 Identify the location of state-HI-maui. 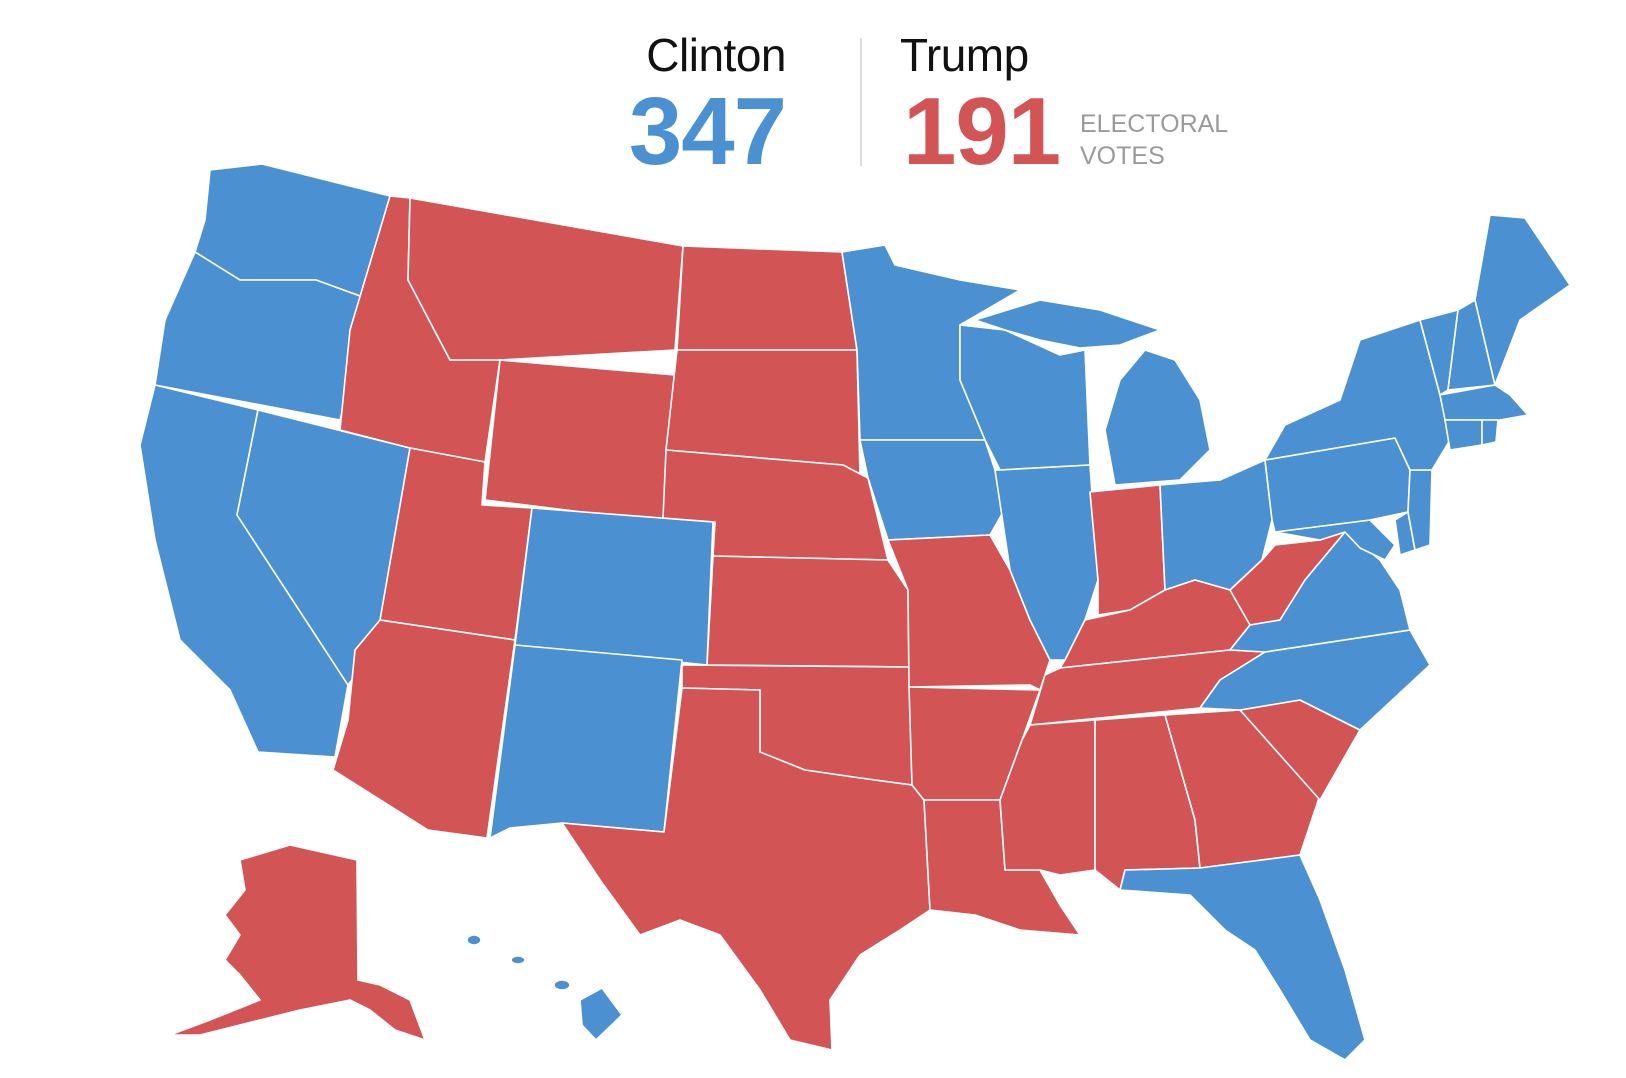
(562, 985).